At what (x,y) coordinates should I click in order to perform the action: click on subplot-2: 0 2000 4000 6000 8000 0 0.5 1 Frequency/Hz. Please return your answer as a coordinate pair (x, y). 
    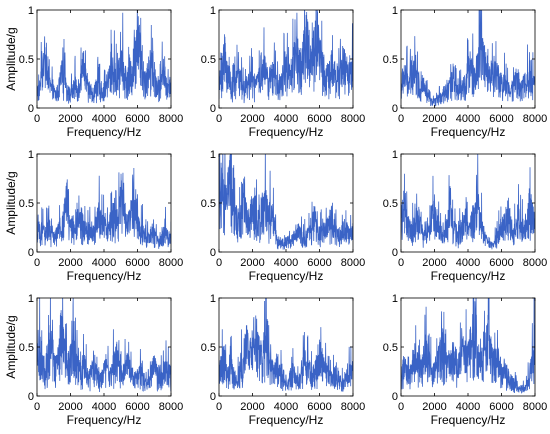
    Looking at the image, I should click on (283, 72).